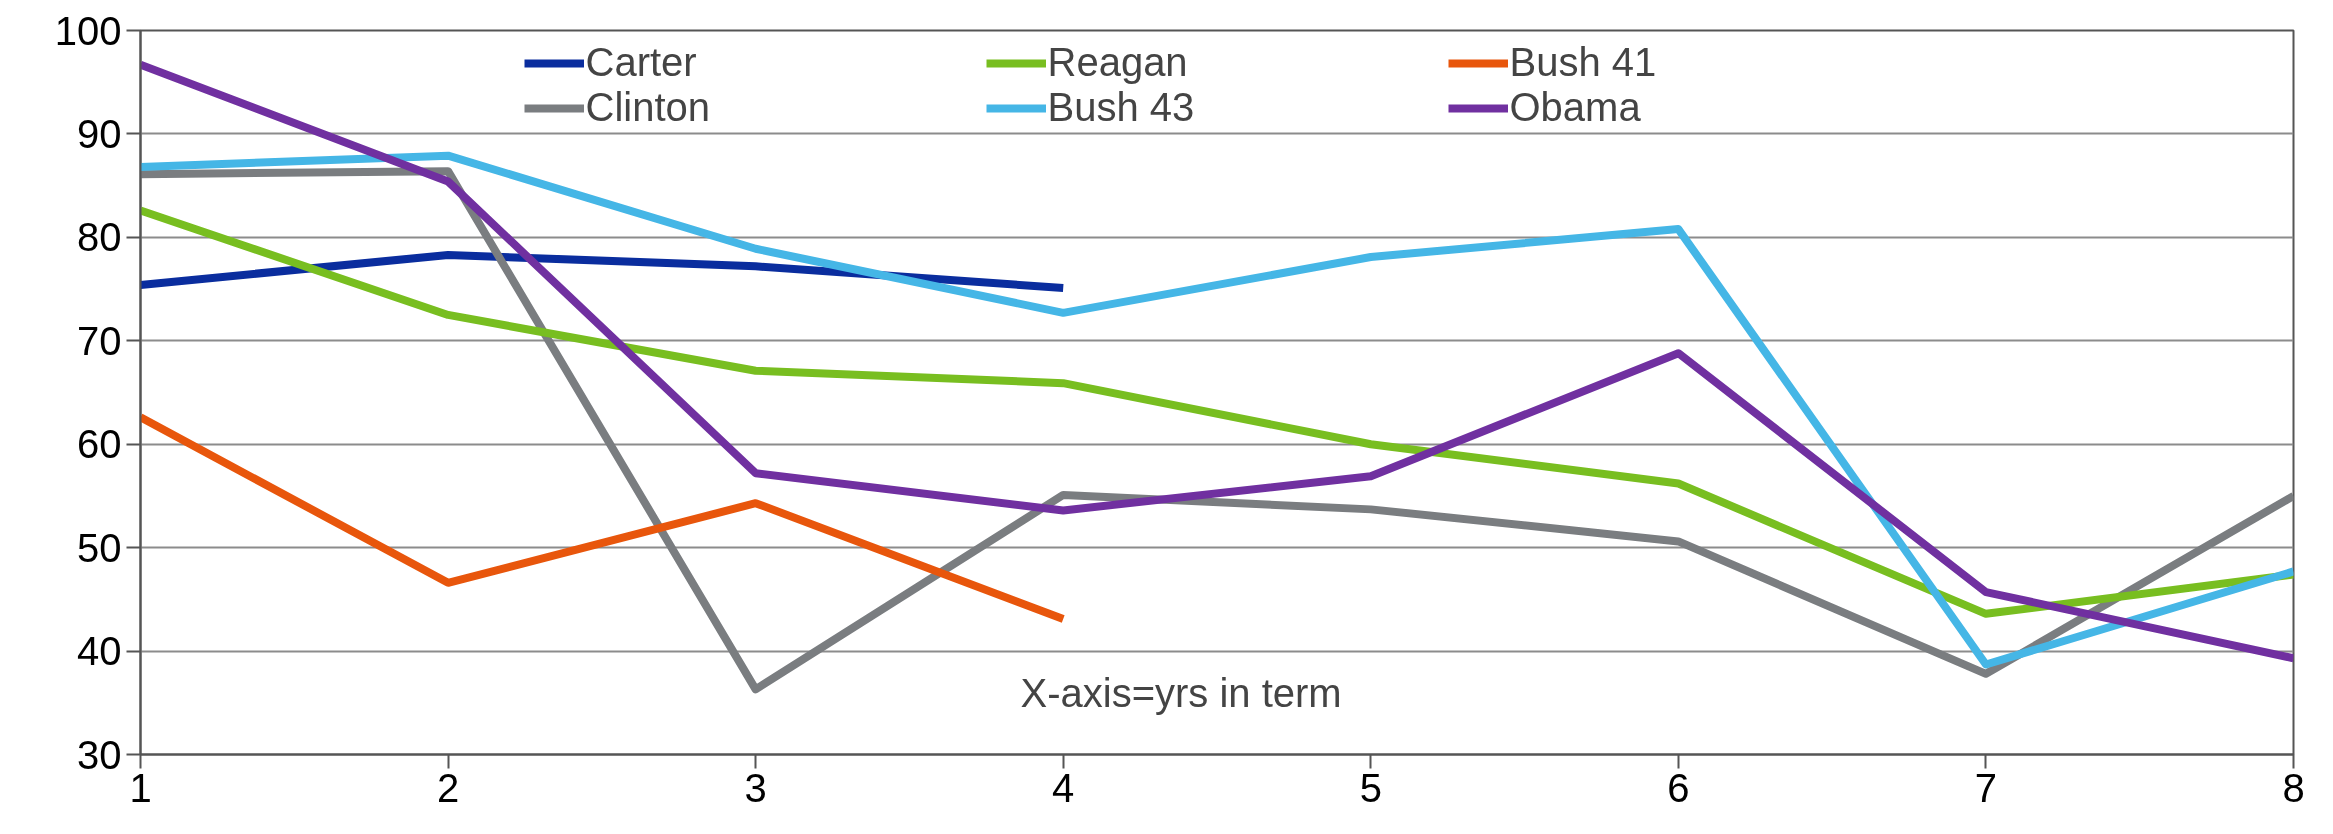 The width and height of the screenshot is (2333, 834). What do you see at coordinates (99, 340) in the screenshot?
I see `y-tick-label: 70` at bounding box center [99, 340].